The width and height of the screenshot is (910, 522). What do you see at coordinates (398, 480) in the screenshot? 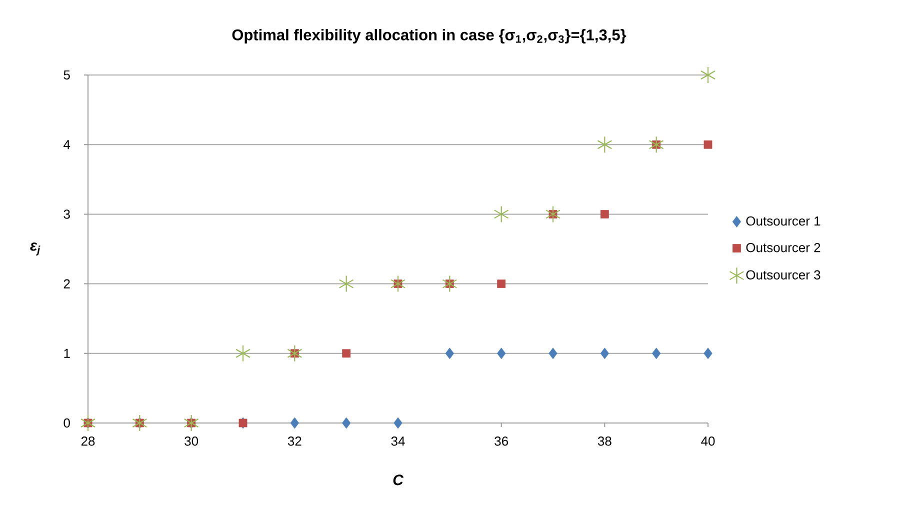
I see `x-axis-title: C` at bounding box center [398, 480].